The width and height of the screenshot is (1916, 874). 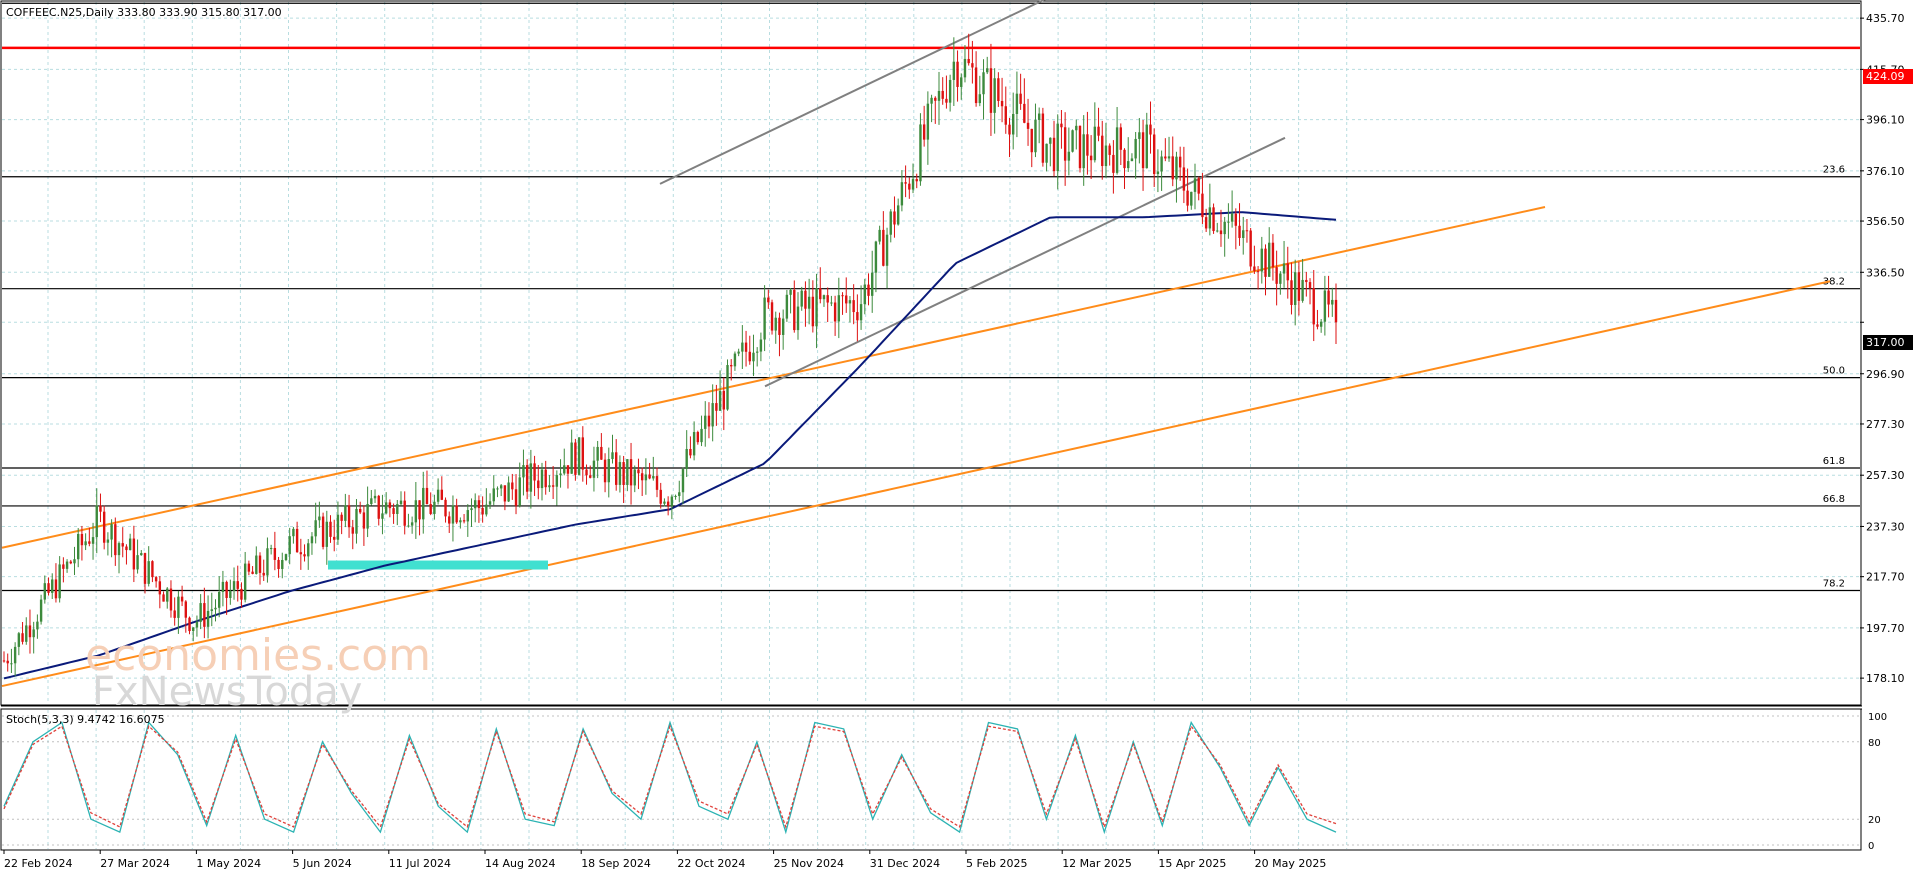 I want to click on comma-sep: ,, so click(x=84, y=12).